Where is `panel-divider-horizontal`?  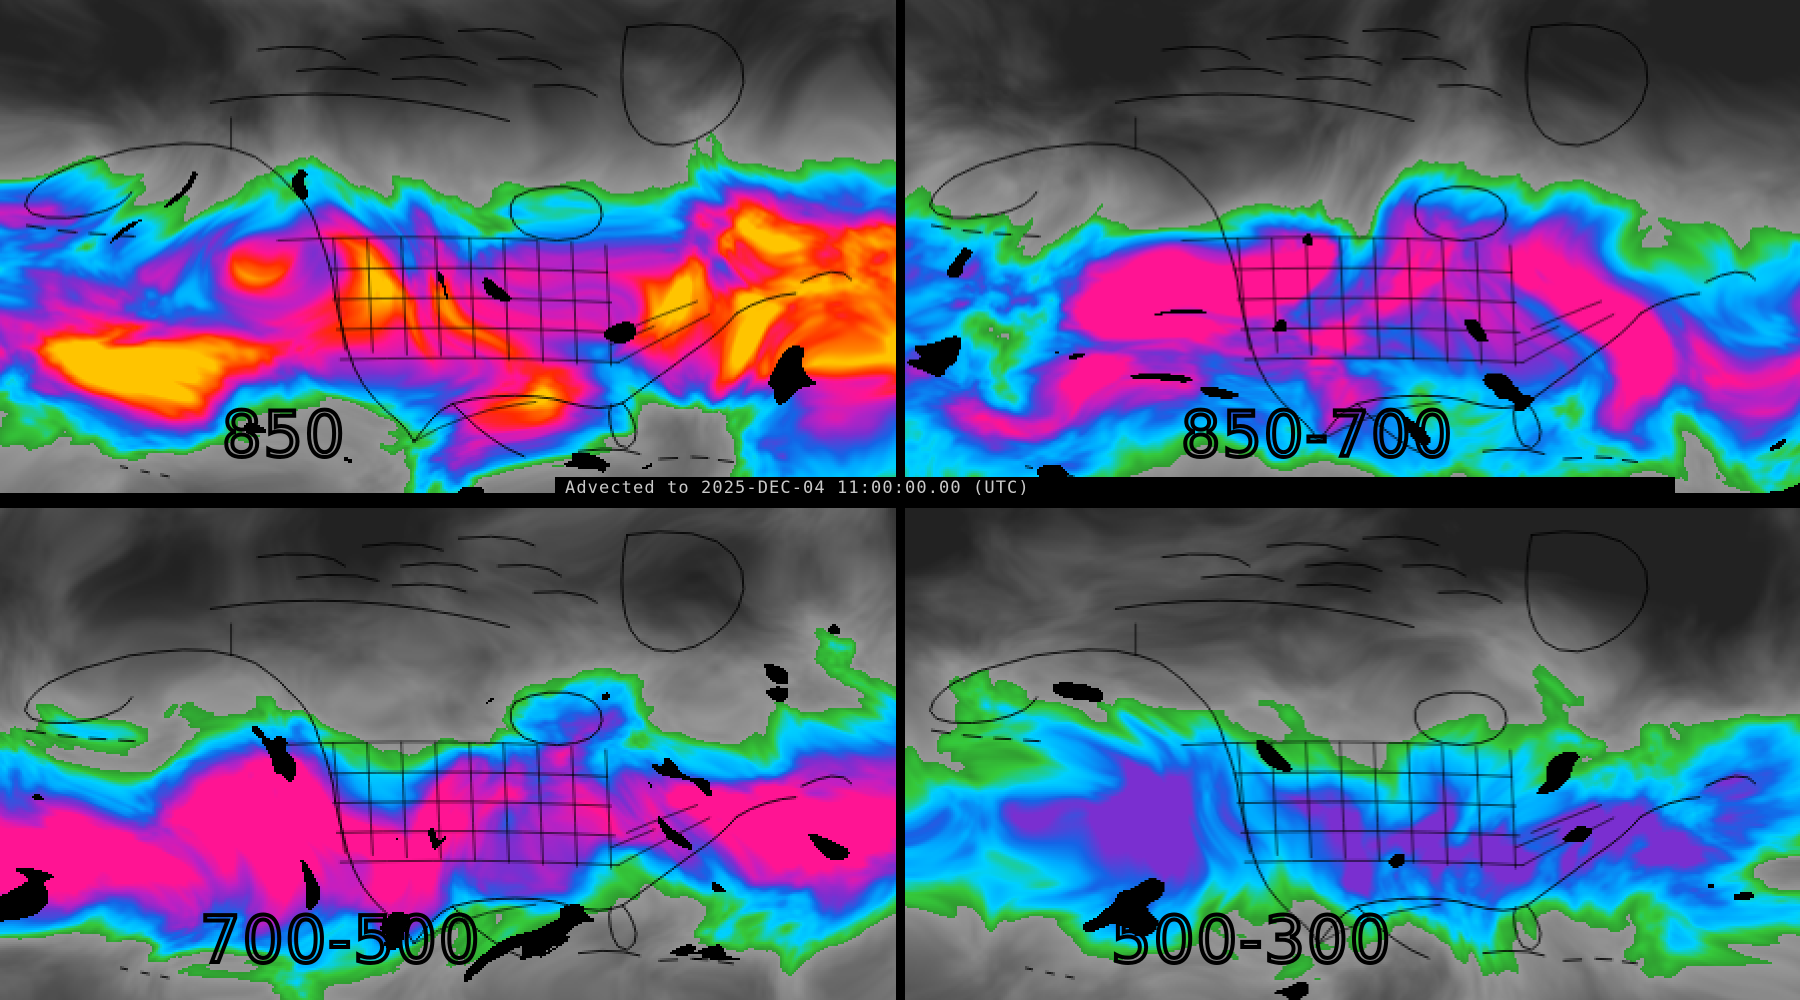
panel-divider-horizontal is located at coordinates (900, 503).